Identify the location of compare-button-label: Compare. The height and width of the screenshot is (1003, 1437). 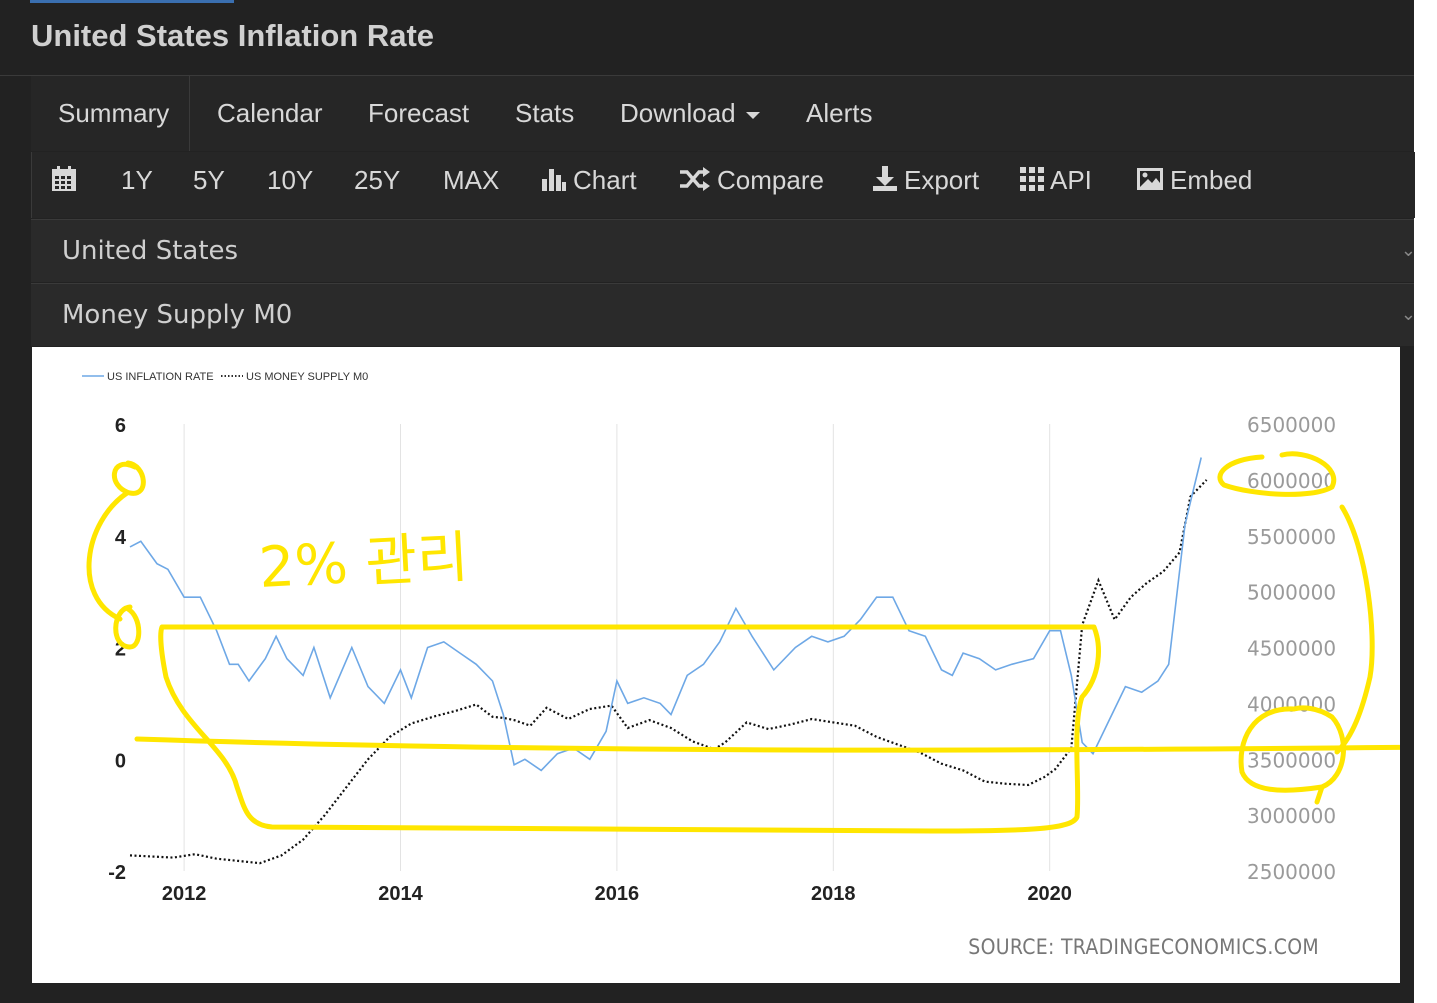
(770, 180).